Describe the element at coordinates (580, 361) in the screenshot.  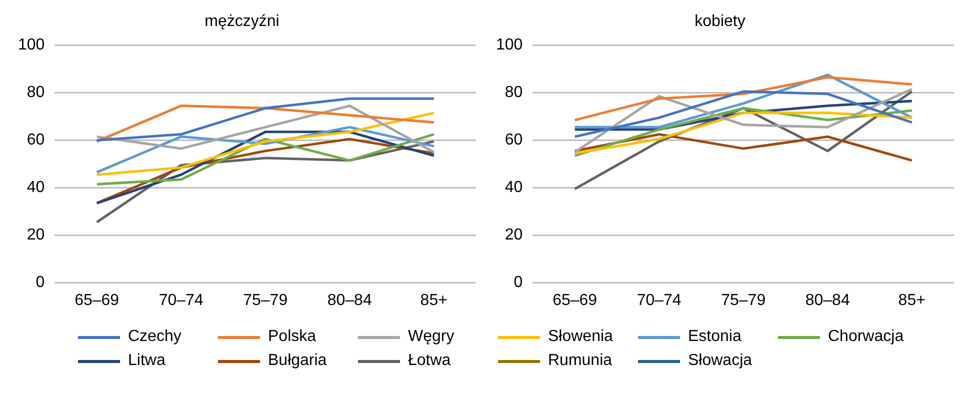
I see `legend-label: Rumunia` at that location.